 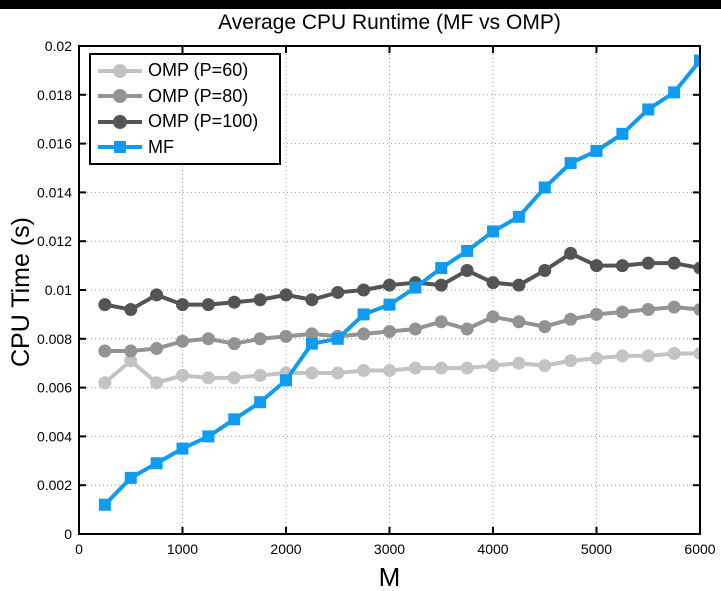 I want to click on x-tick-label: 3000, so click(x=389, y=549).